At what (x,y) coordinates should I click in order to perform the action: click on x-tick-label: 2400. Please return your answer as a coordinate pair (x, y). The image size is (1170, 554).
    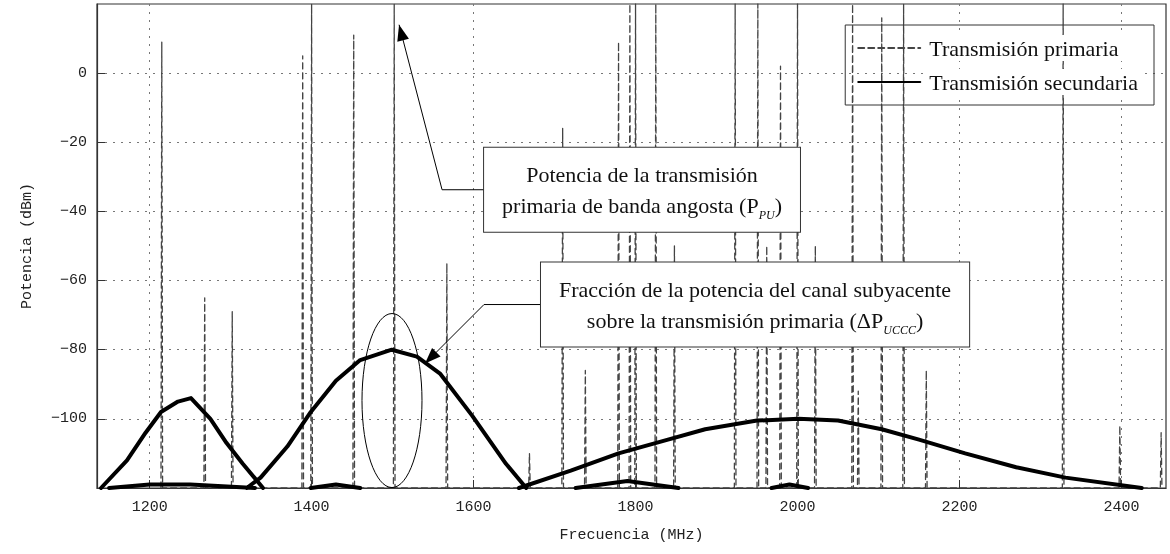
    Looking at the image, I should click on (1121, 507).